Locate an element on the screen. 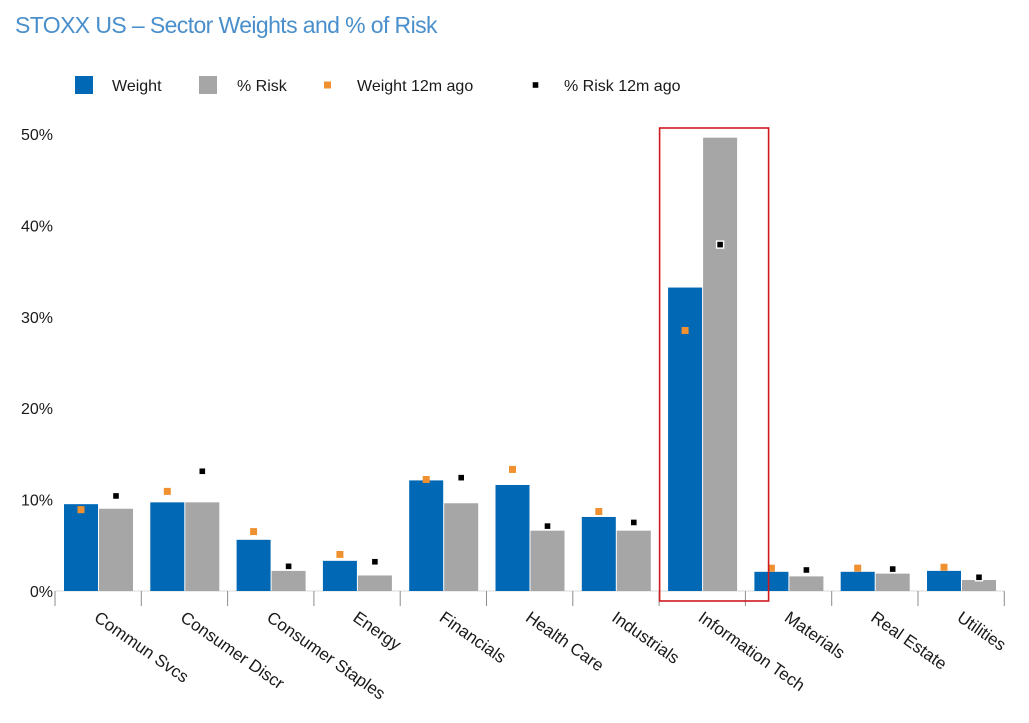  bar-weight-consumer-discr is located at coordinates (167, 546).